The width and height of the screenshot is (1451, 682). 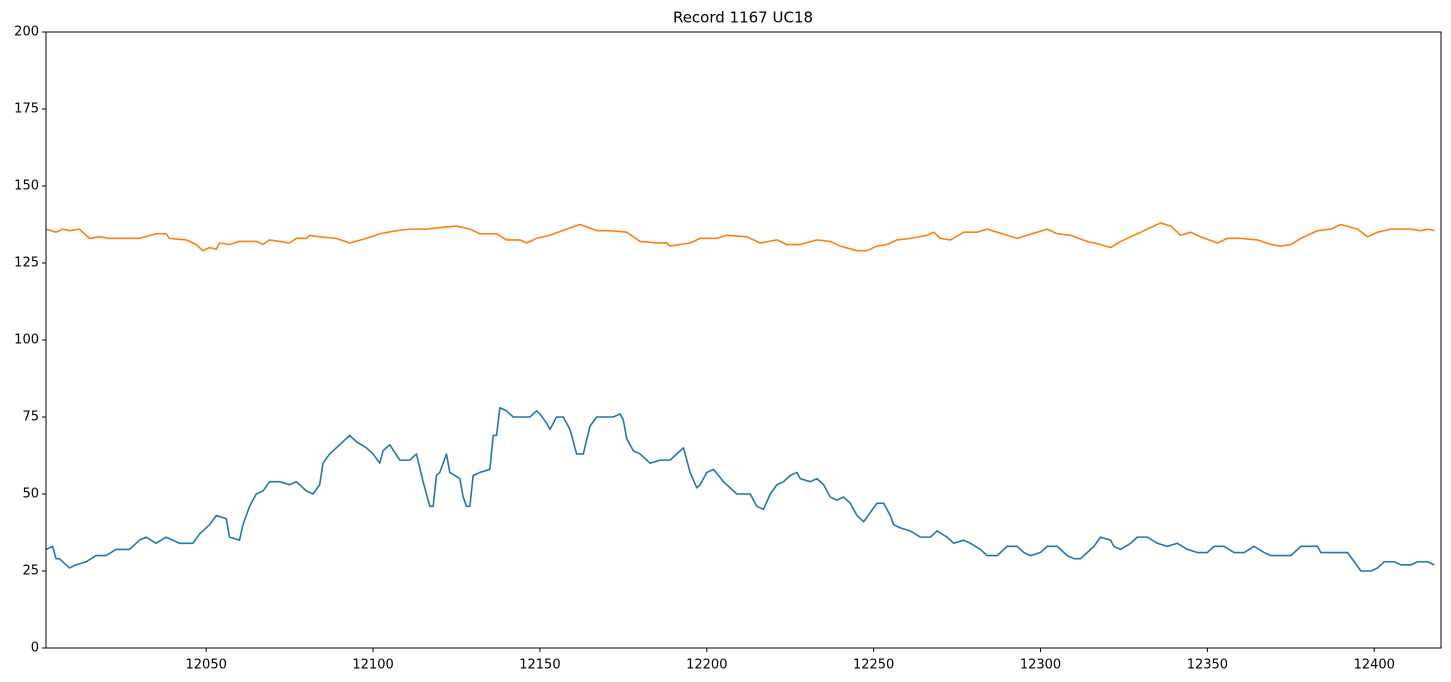 What do you see at coordinates (26, 109) in the screenshot?
I see `y-tick-label: 175` at bounding box center [26, 109].